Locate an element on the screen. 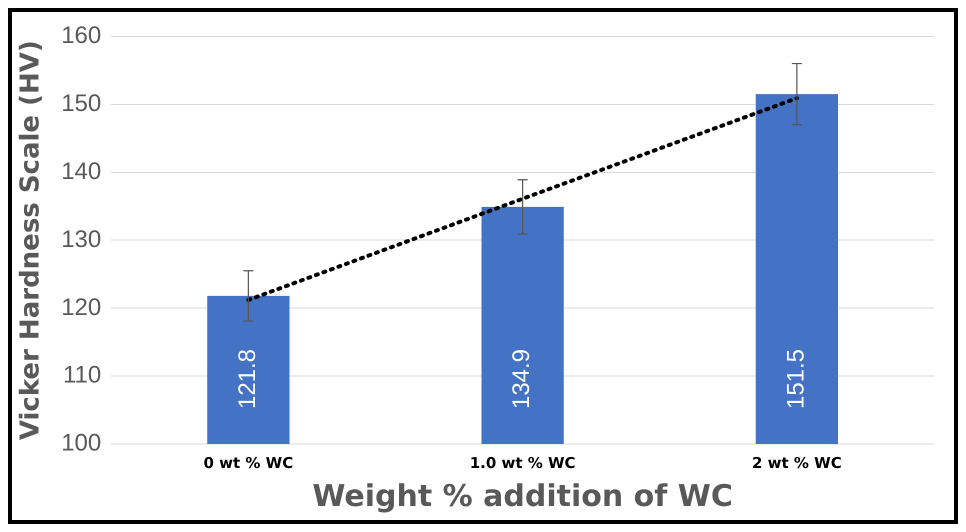 The image size is (966, 532). x-axis-title: Weight % addition of WC is located at coordinates (522, 496).